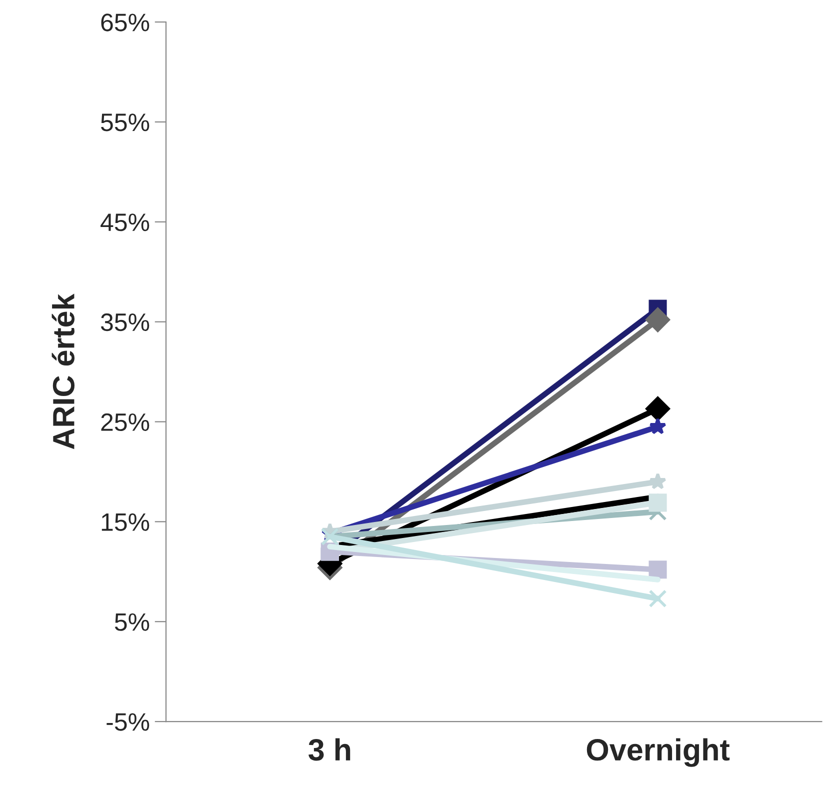 This screenshot has height=786, width=830. I want to click on y-tick-label: 25%, so click(125, 422).